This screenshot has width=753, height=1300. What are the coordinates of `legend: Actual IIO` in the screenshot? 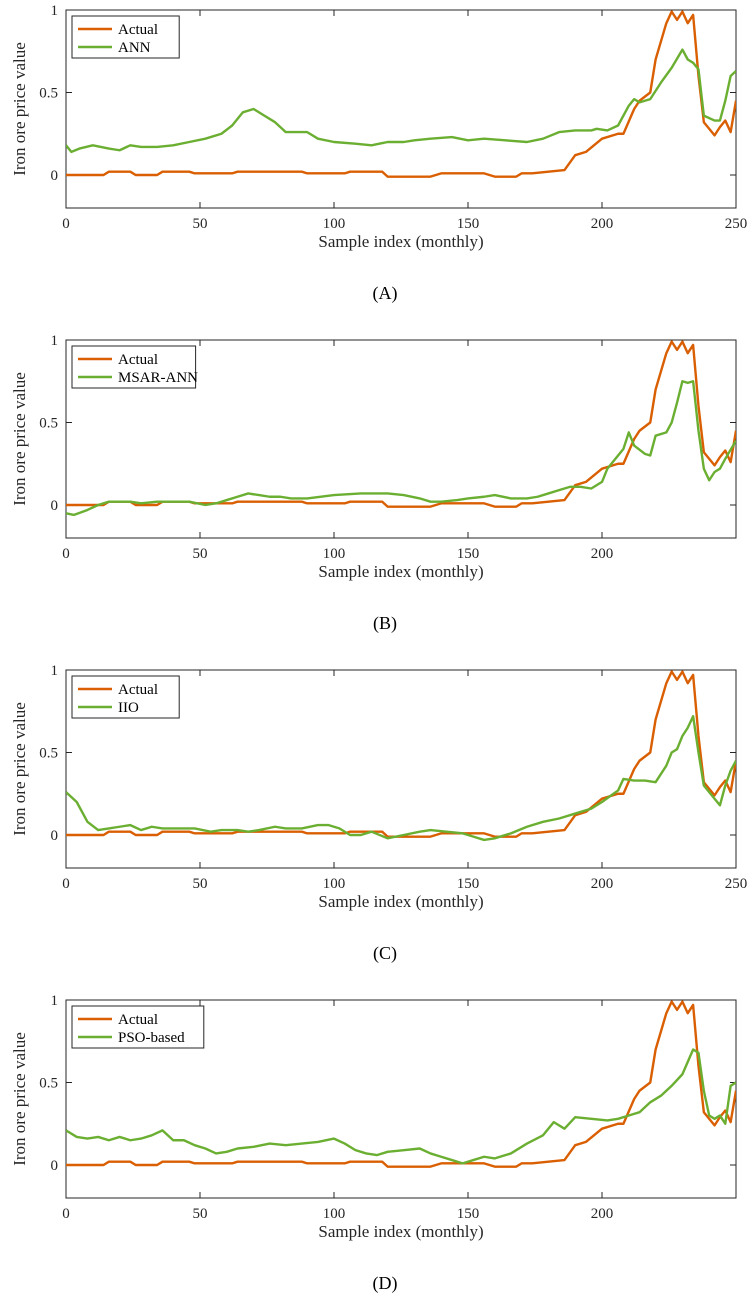 It's located at (125, 697).